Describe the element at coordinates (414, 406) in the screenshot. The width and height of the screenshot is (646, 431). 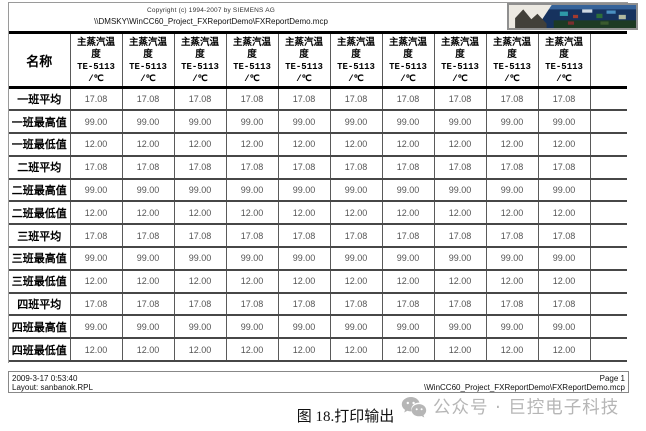
I see `wechat-icon` at that location.